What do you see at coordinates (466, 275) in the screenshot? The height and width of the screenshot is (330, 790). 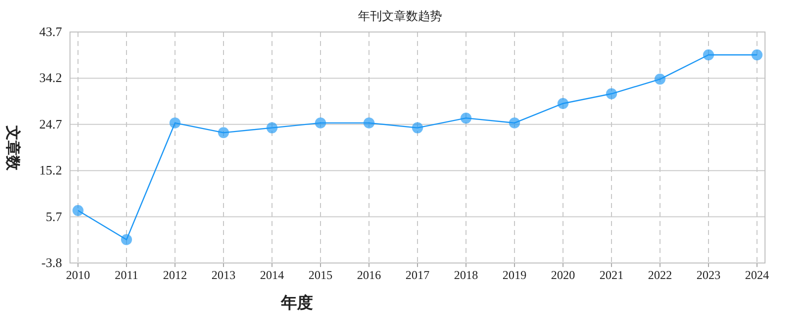 I see `x-tick-label: 2018` at bounding box center [466, 275].